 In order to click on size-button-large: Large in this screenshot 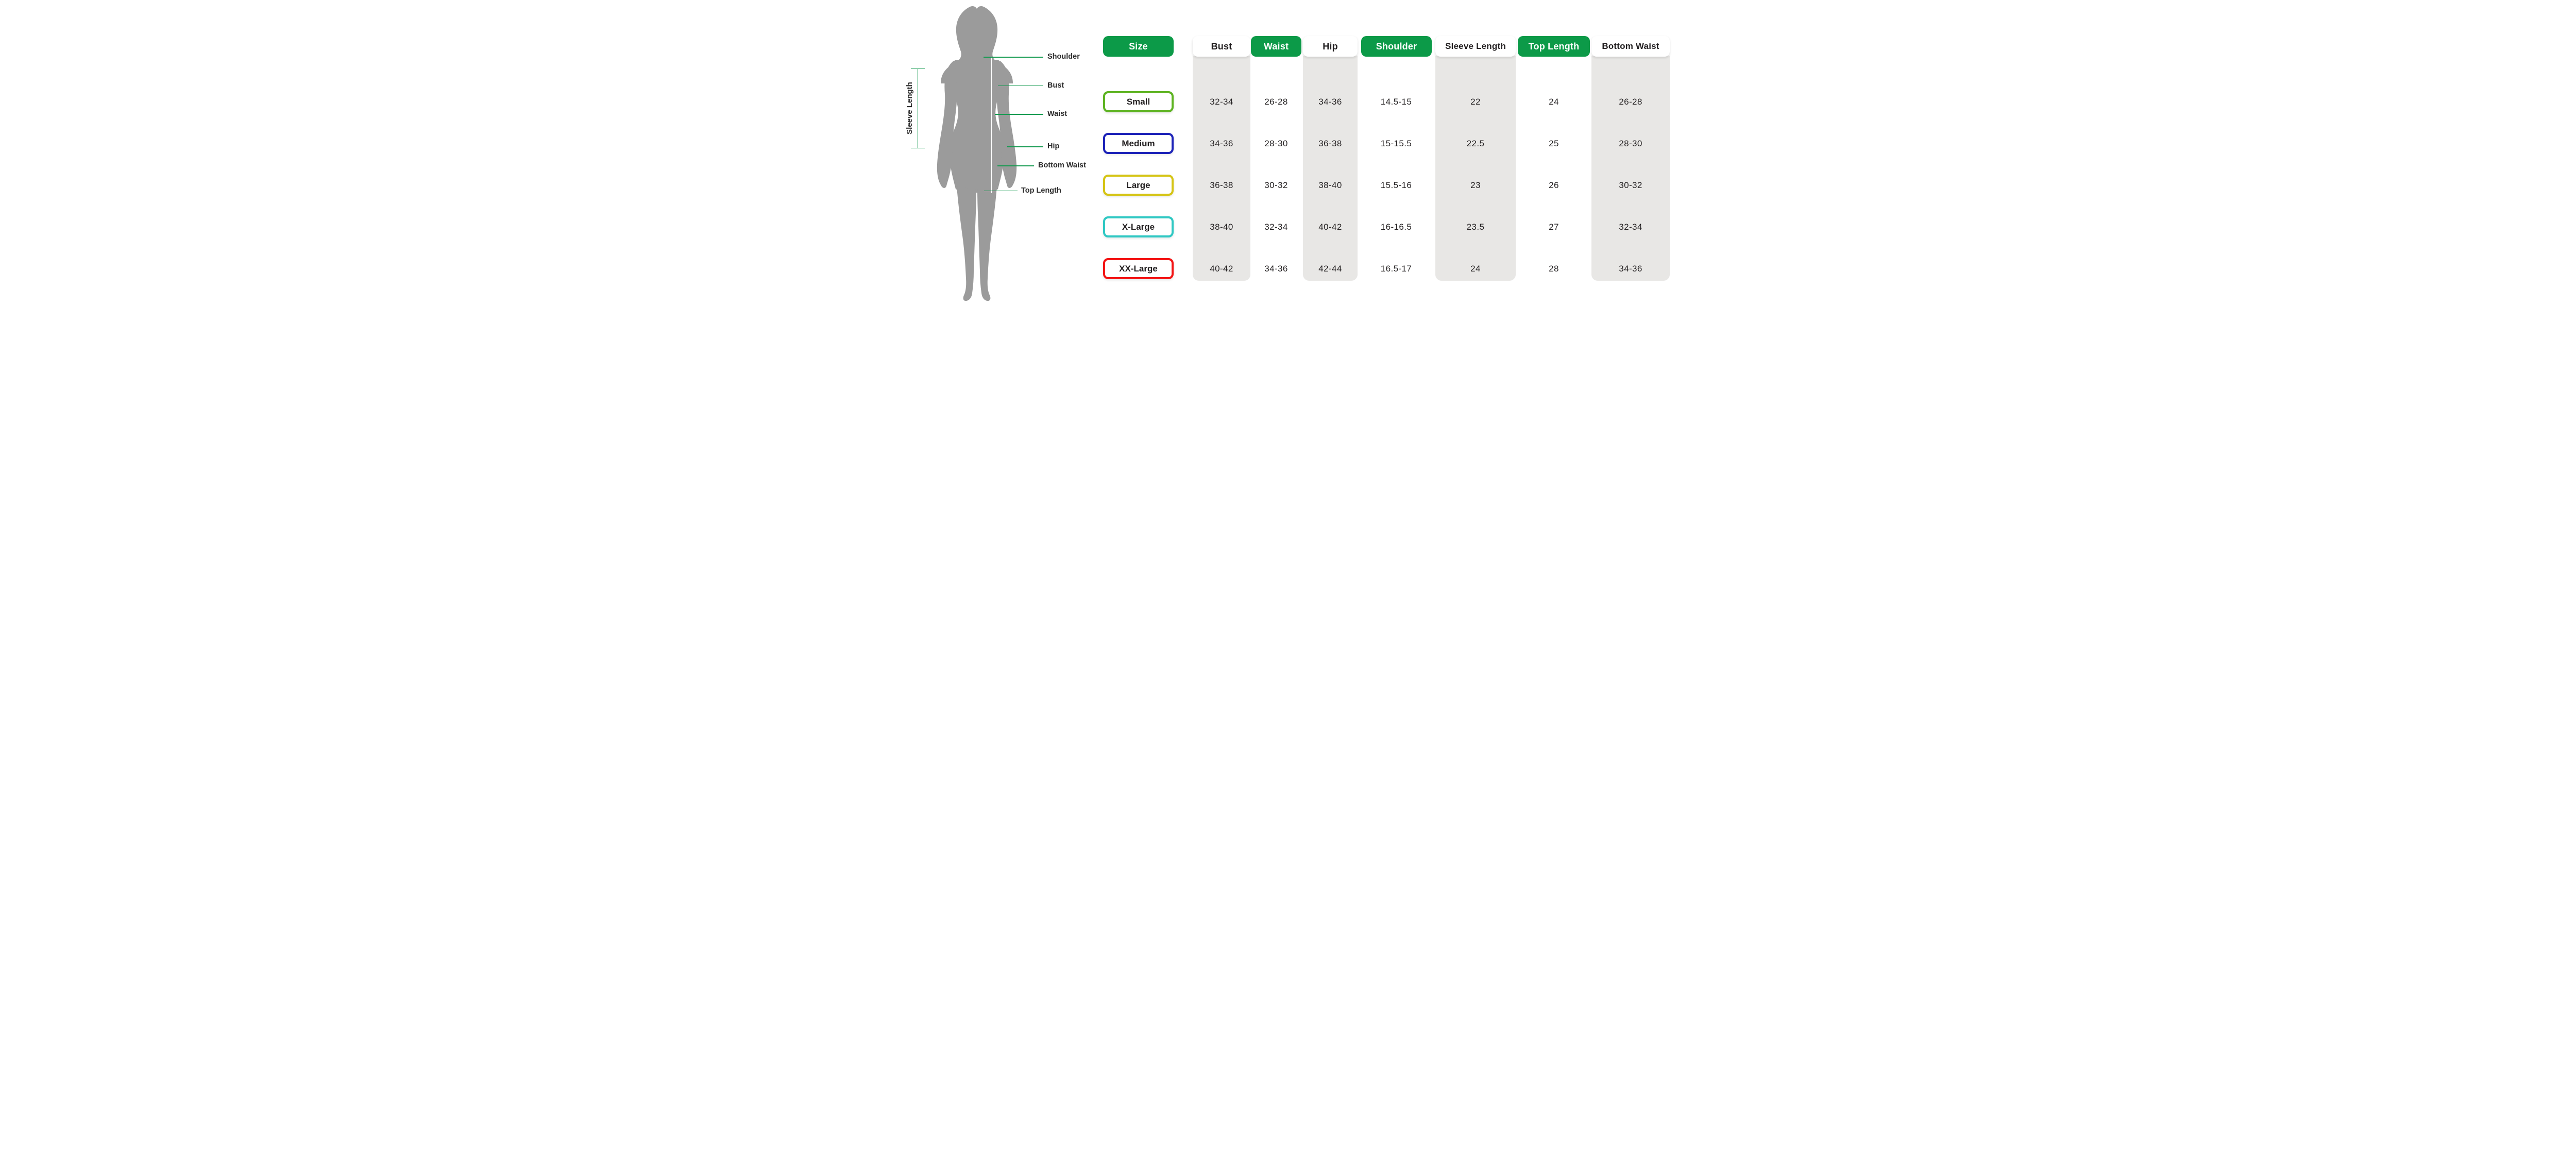, I will do `click(1138, 185)`.